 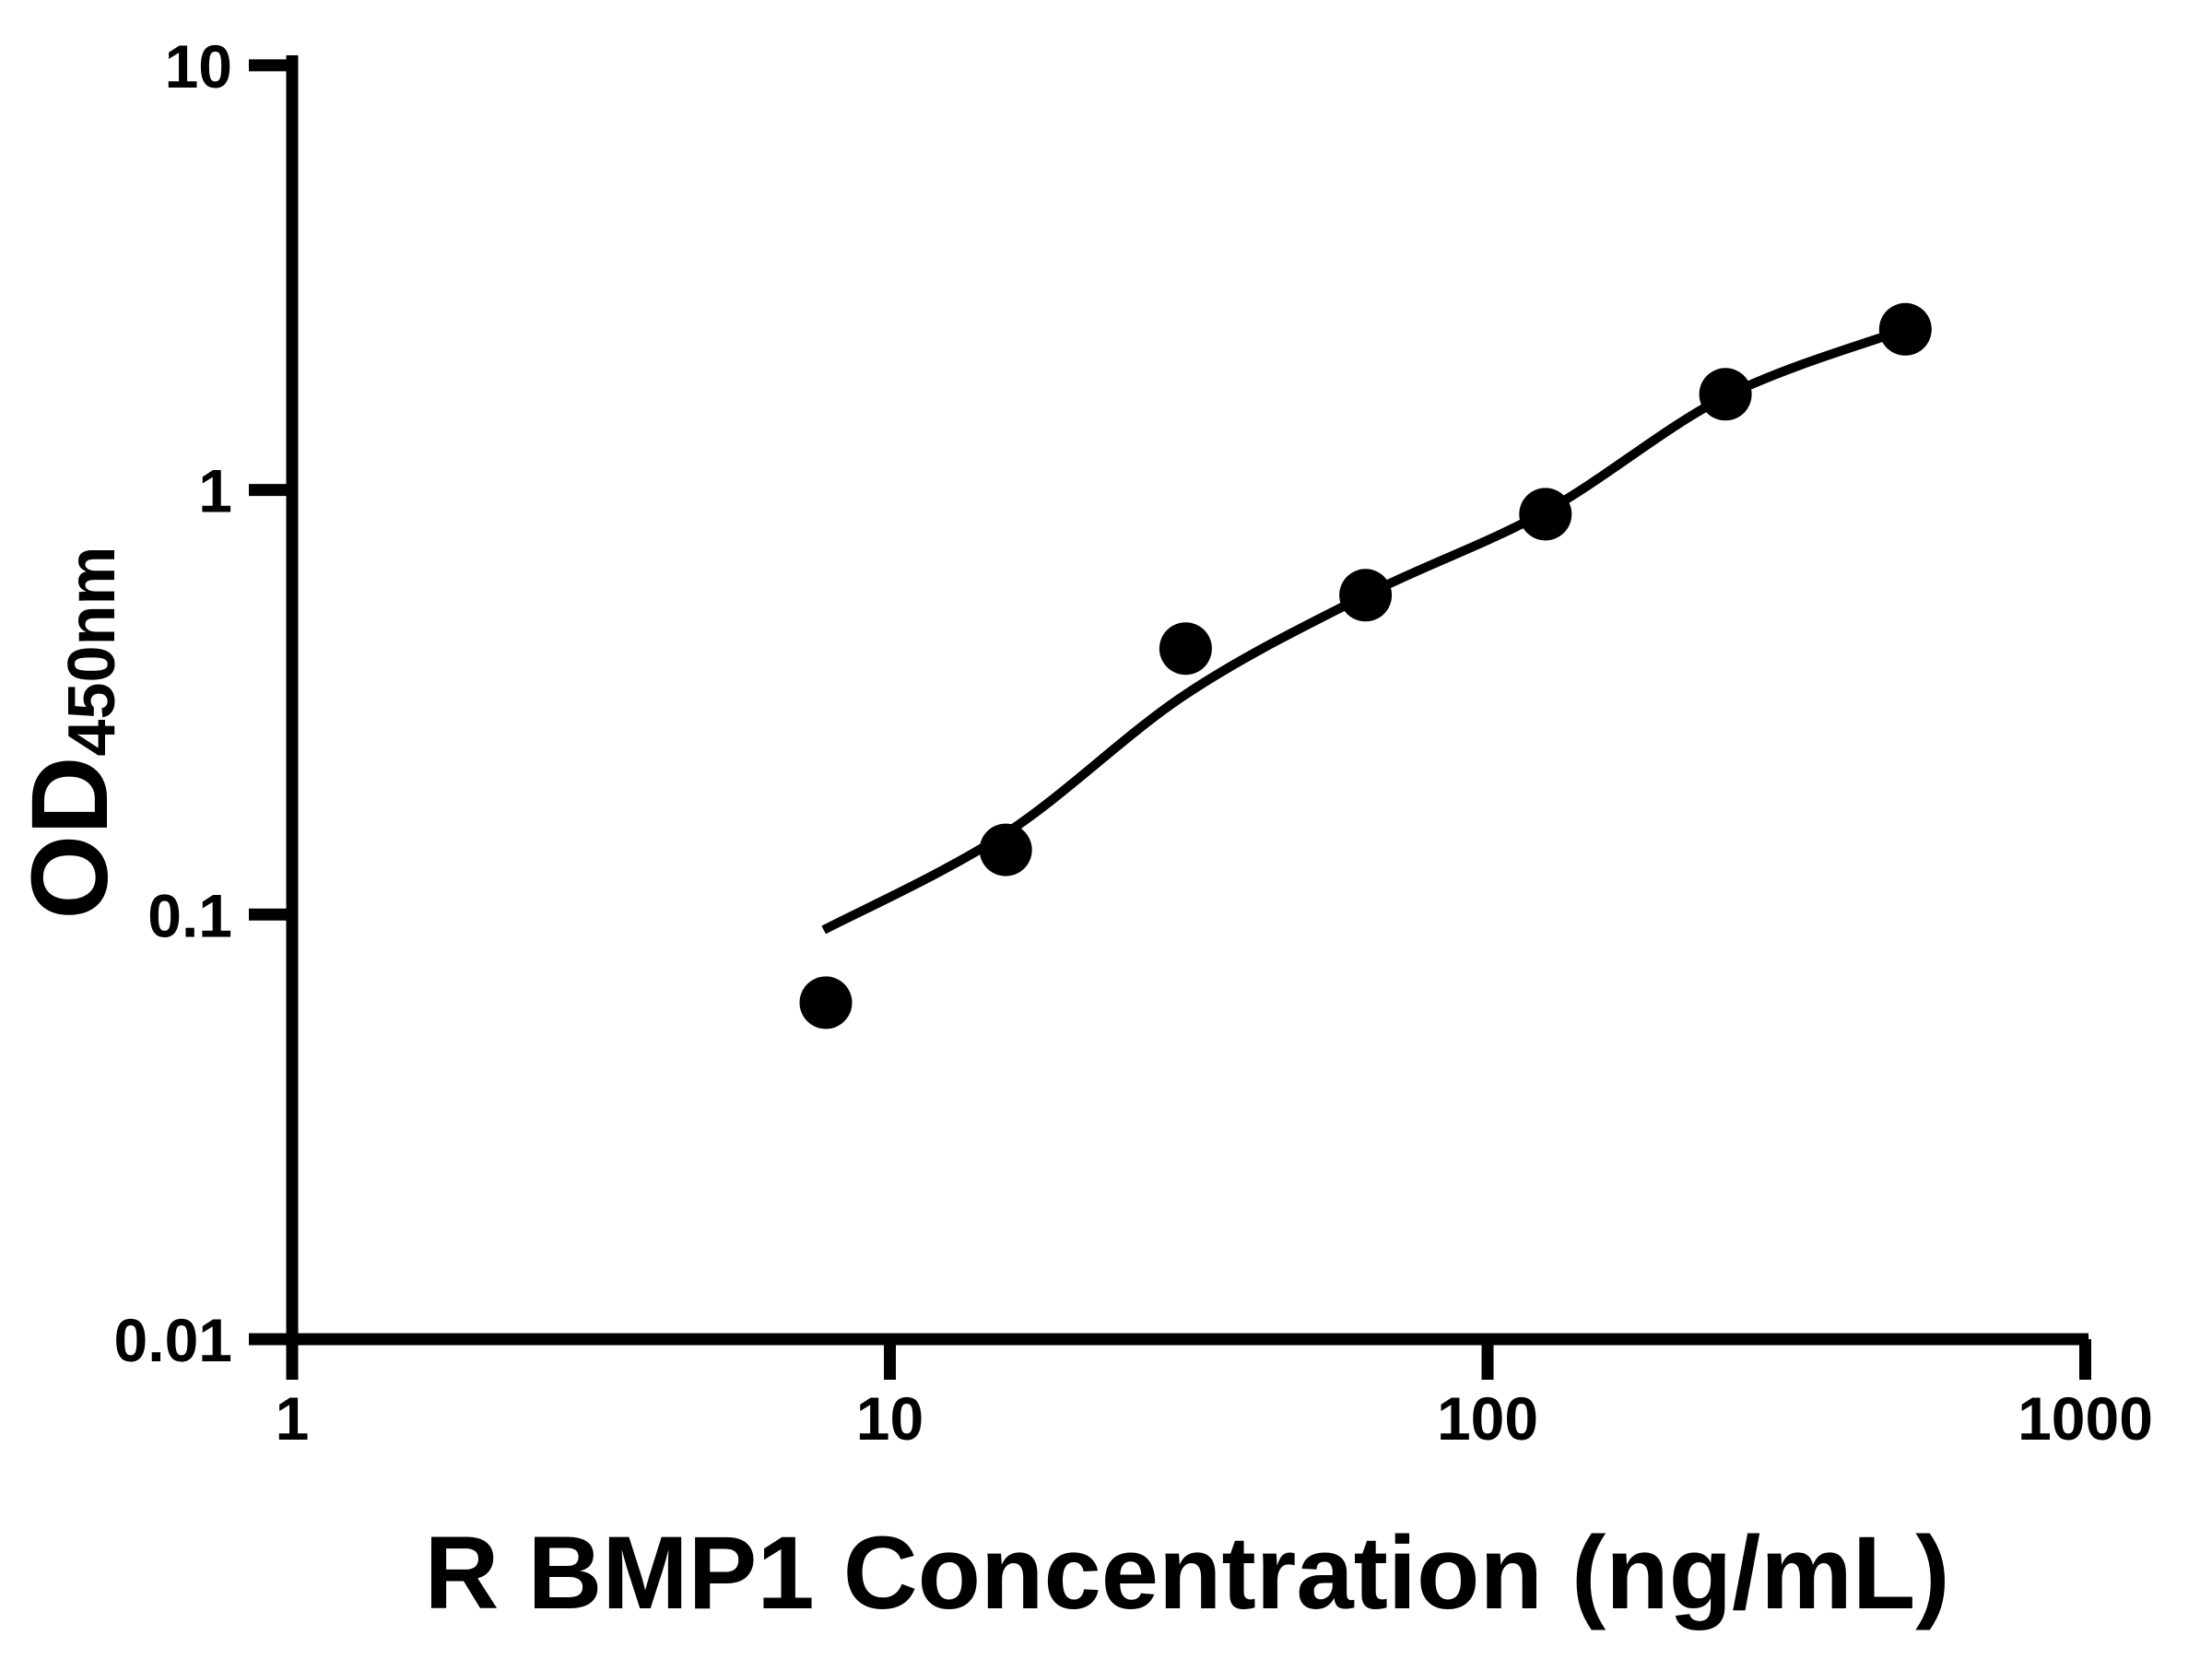 What do you see at coordinates (198, 66) in the screenshot?
I see `y-tick-label: 10` at bounding box center [198, 66].